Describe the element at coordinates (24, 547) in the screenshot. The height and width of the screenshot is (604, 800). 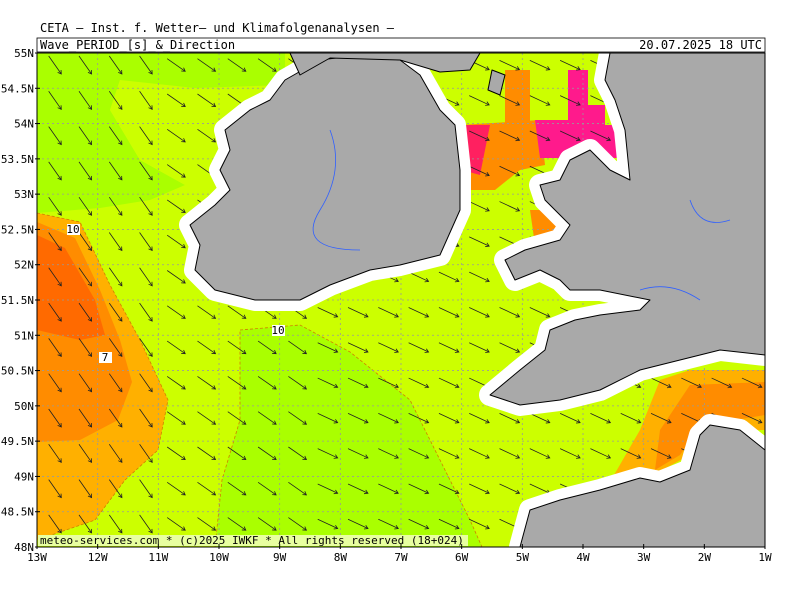
I see `lat-label: 48N` at that location.